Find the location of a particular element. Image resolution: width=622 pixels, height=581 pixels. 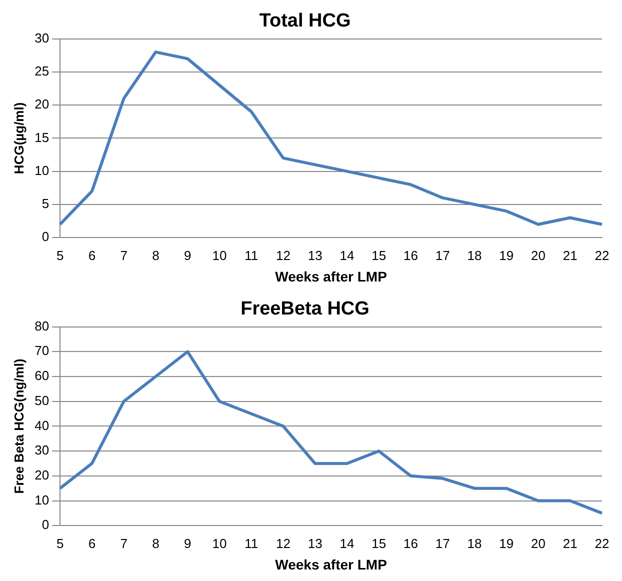

y-tick-label: 5 is located at coordinates (46, 204).